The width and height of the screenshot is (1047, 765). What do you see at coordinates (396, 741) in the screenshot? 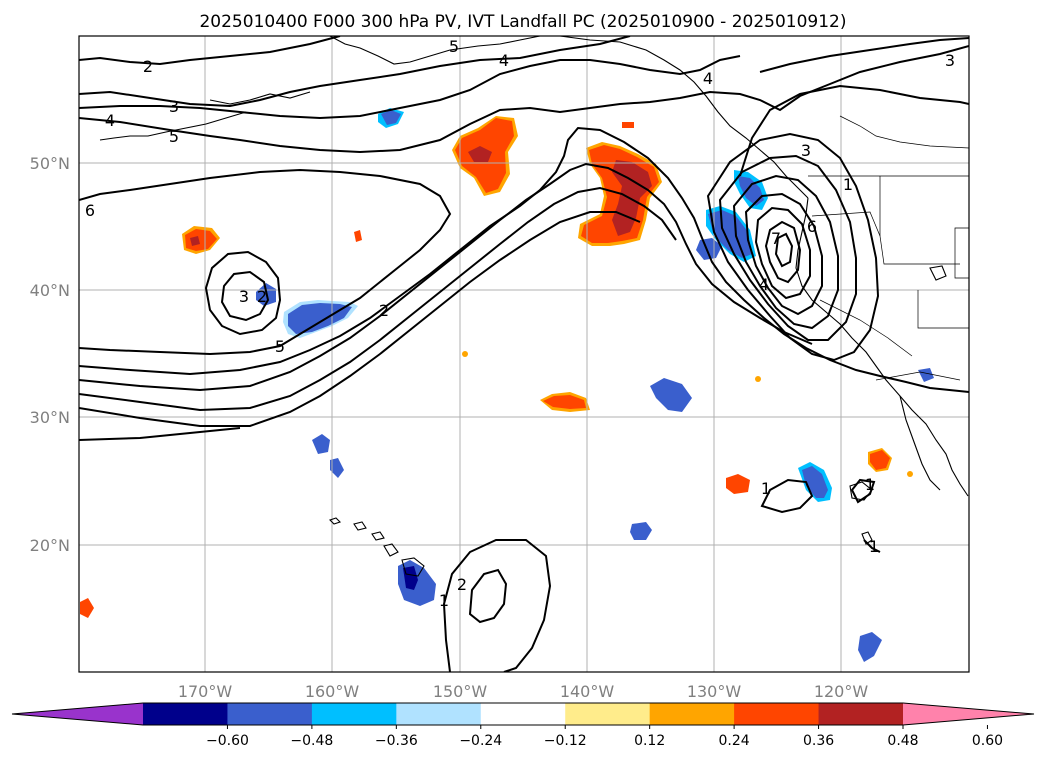
I see `colorbar-tick-label: −0.36` at bounding box center [396, 741].